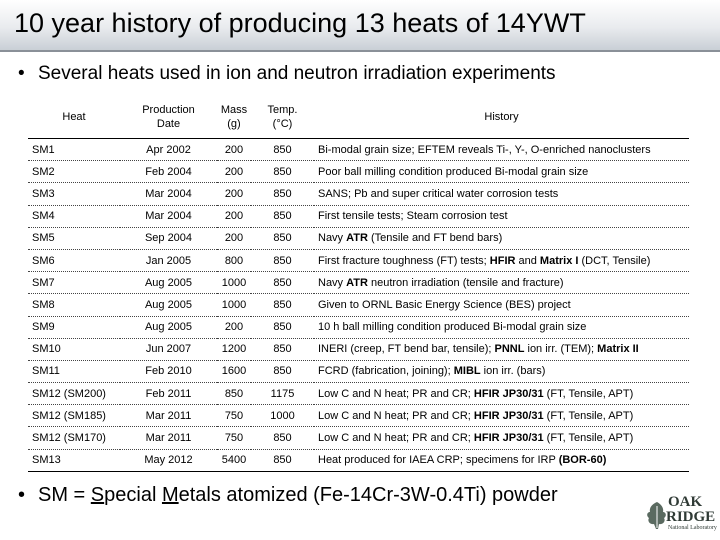 This screenshot has width=720, height=540. What do you see at coordinates (74, 117) in the screenshot?
I see `header-heat: Heat` at bounding box center [74, 117].